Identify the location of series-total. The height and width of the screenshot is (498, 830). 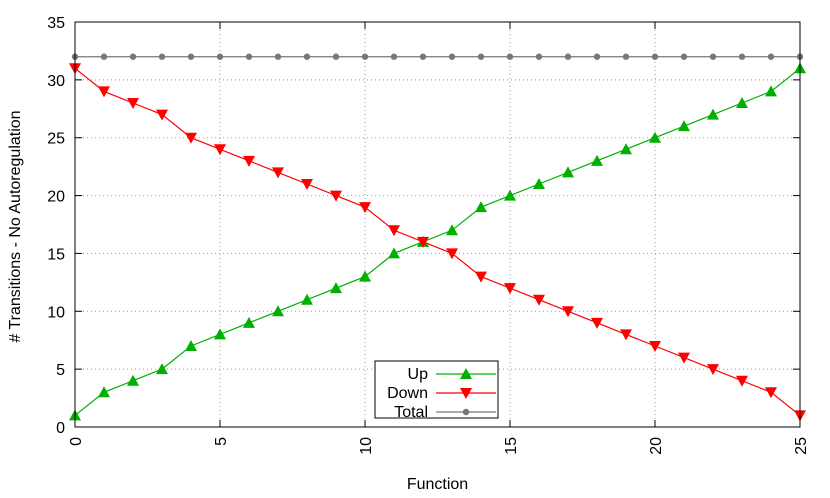
(437, 56).